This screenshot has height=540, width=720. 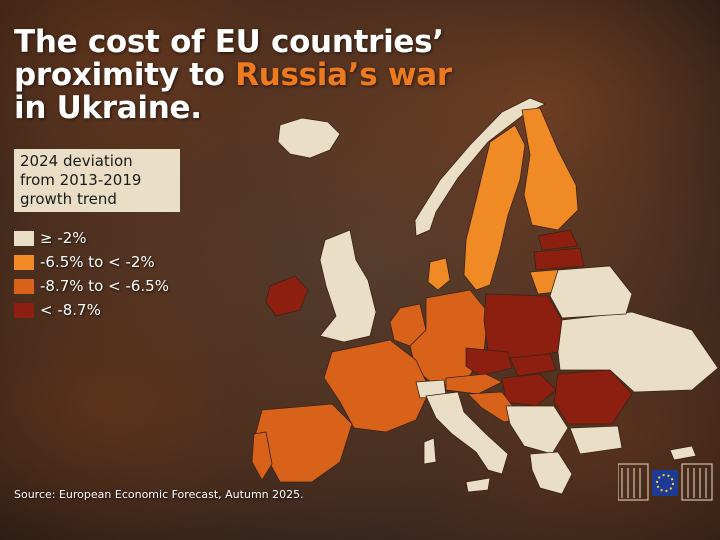 What do you see at coordinates (529, 390) in the screenshot?
I see `region-hungary` at bounding box center [529, 390].